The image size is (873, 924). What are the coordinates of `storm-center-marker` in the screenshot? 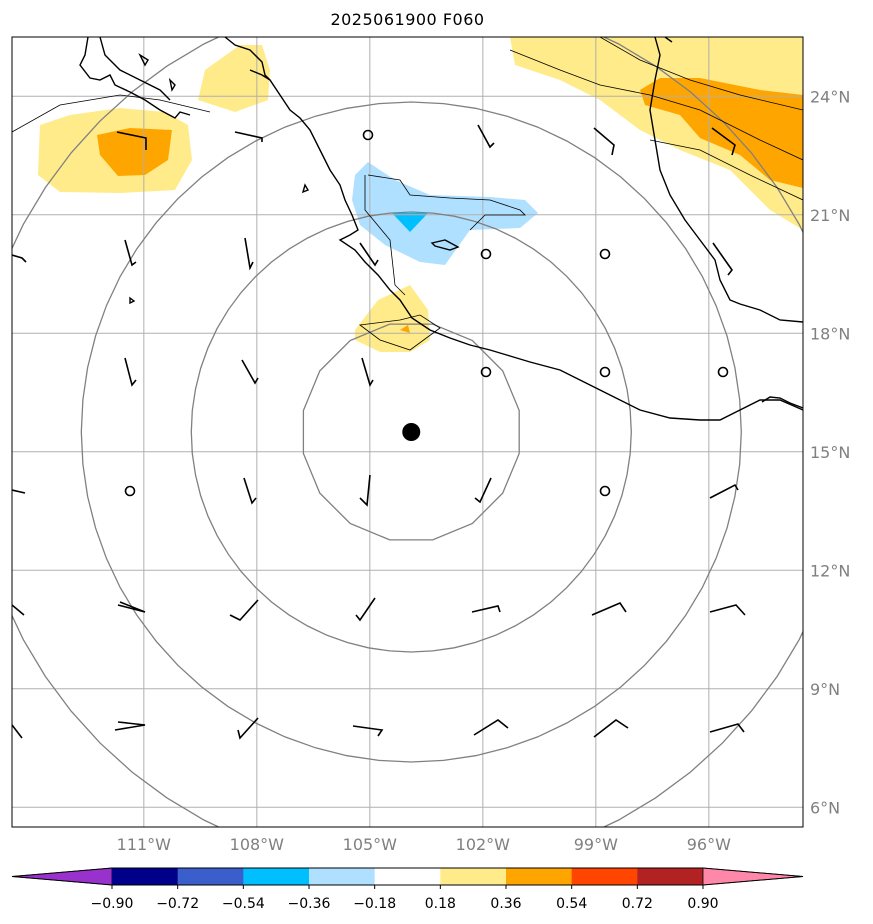 It's located at (411, 432).